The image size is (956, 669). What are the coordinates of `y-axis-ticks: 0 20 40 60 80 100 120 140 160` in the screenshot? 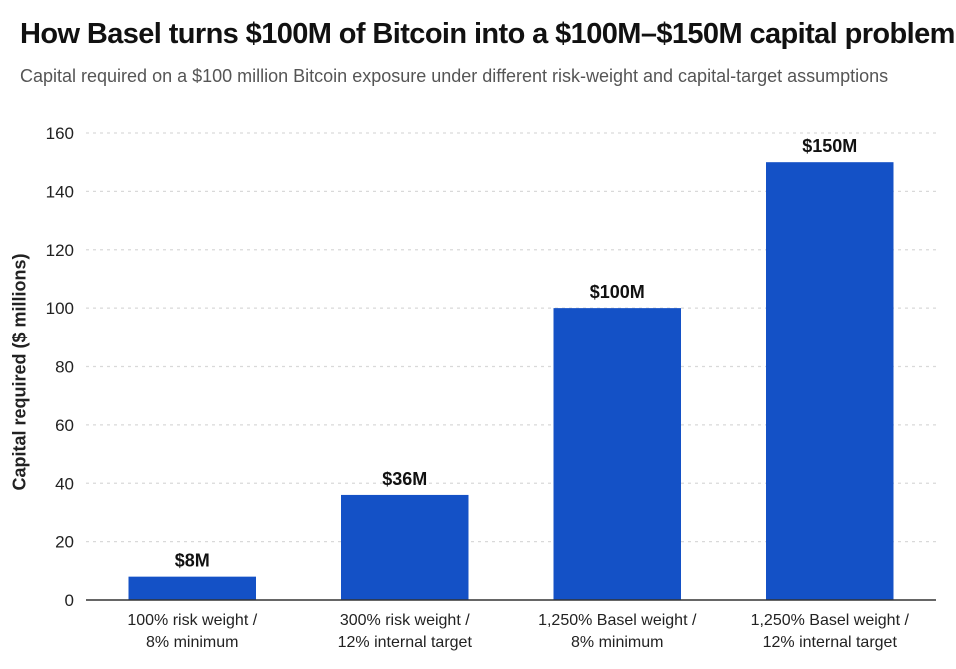 It's located at (60, 367).